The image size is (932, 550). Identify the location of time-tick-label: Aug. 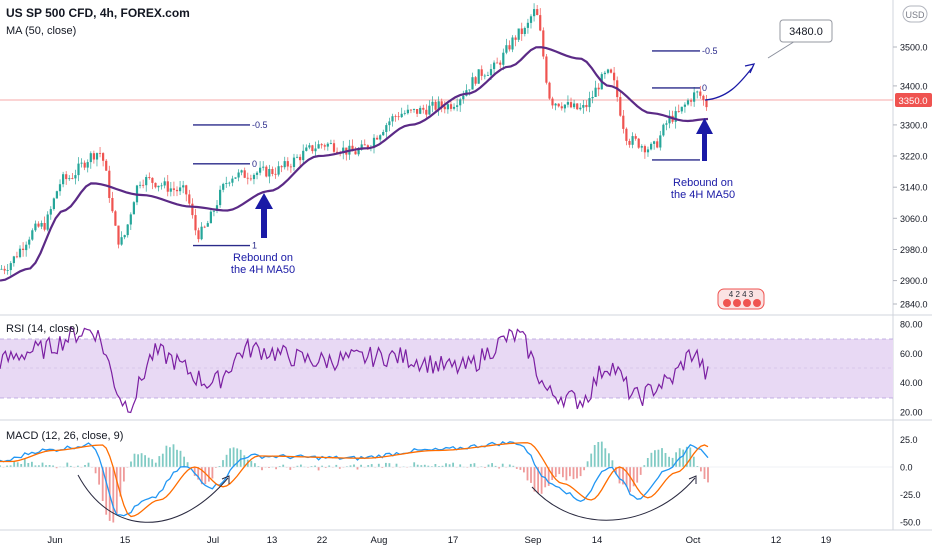
(379, 540).